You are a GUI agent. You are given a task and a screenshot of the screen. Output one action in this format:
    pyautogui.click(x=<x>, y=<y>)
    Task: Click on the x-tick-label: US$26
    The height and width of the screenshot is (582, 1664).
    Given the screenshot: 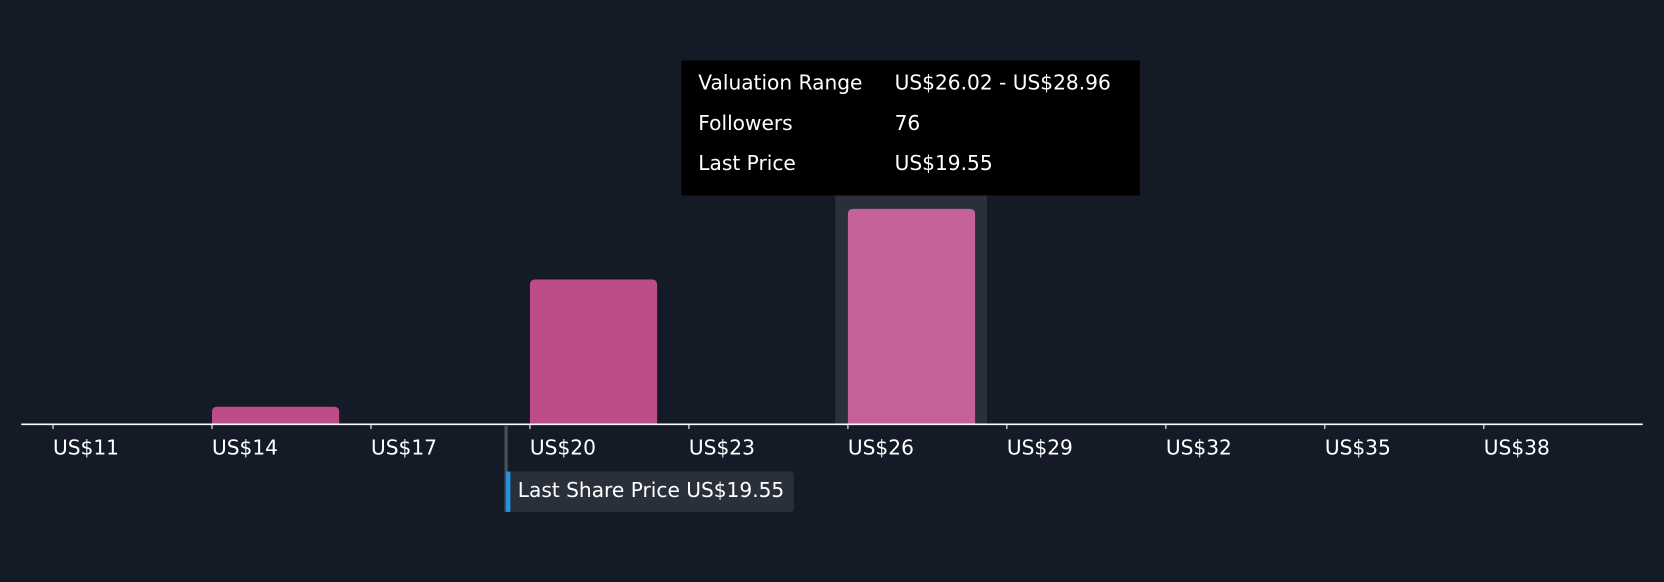 What is the action you would take?
    pyautogui.click(x=881, y=448)
    